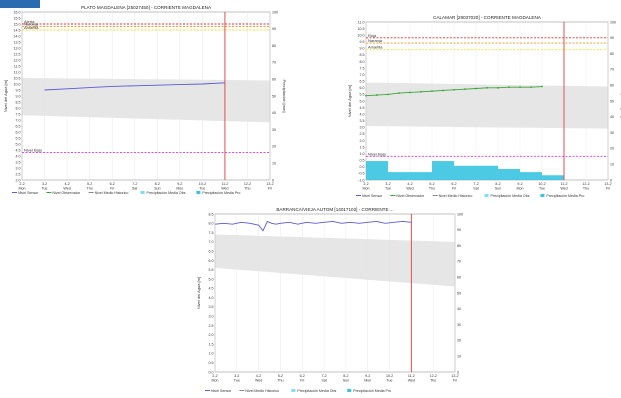 Image resolution: width=621 pixels, height=398 pixels. I want to click on y-tick-label: 14.5, so click(17, 30).